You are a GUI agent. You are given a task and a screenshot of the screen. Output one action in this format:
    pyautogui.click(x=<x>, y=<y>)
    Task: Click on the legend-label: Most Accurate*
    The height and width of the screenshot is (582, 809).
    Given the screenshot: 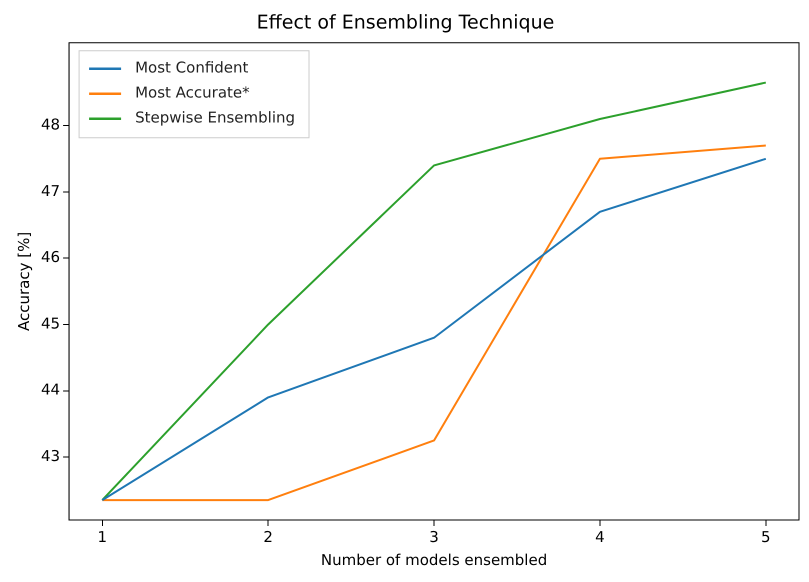 What is the action you would take?
    pyautogui.click(x=192, y=93)
    